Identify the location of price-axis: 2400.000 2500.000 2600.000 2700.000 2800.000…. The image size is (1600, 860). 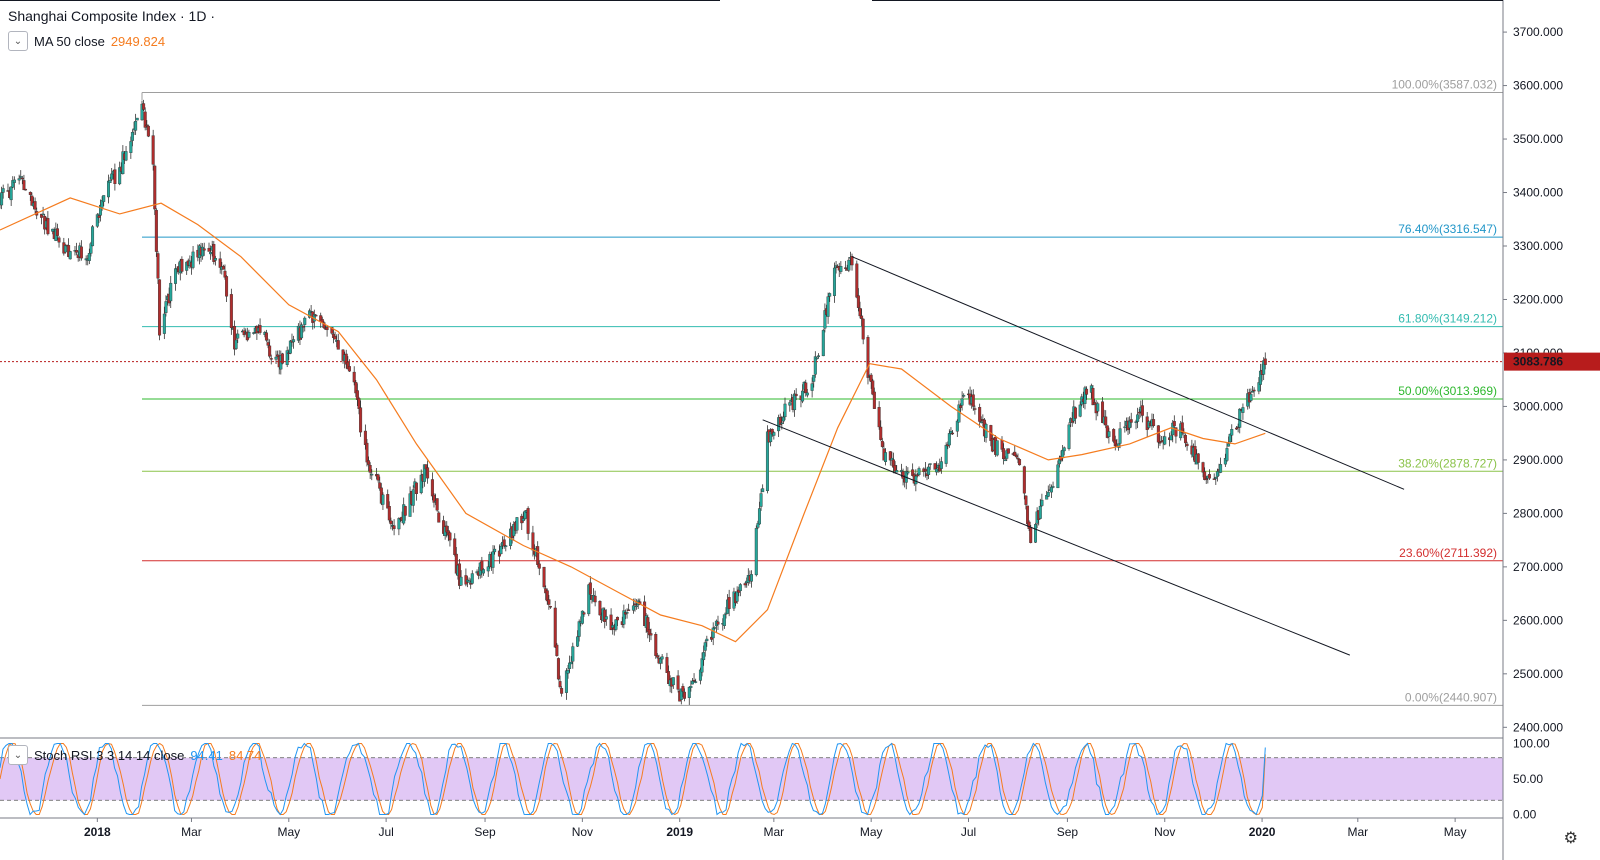
(1533, 379).